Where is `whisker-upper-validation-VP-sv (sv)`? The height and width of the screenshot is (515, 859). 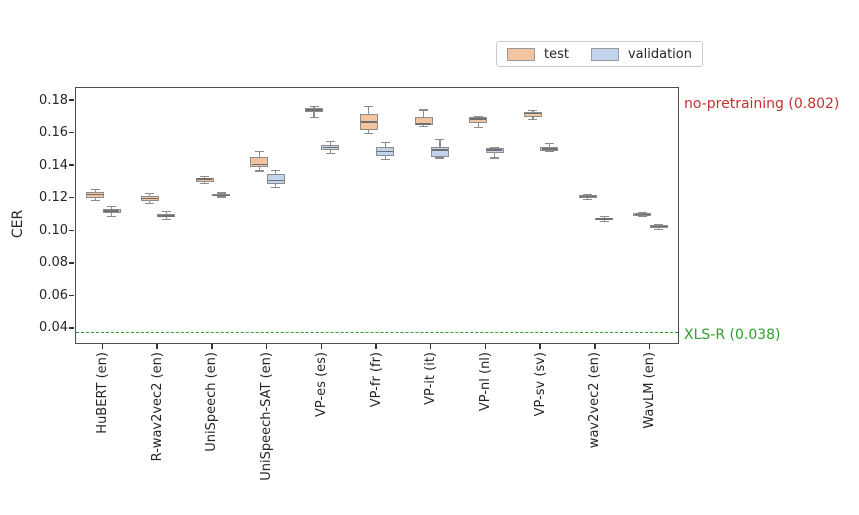
whisker-upper-validation-VP-sv (sv) is located at coordinates (549, 145).